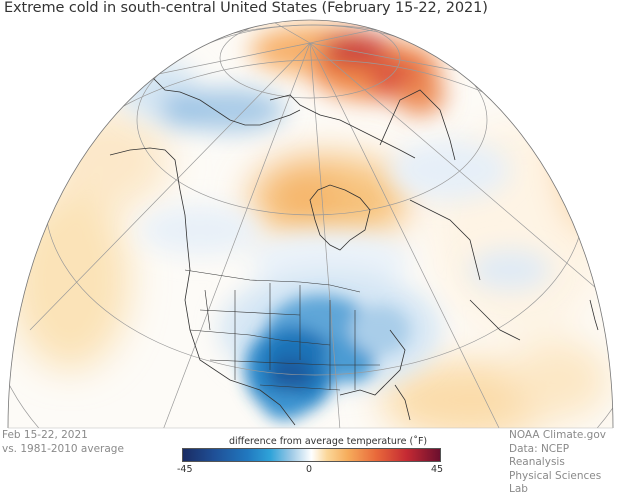 The image size is (620, 497). I want to click on arctic-warm-anomaly, so click(347, 70).